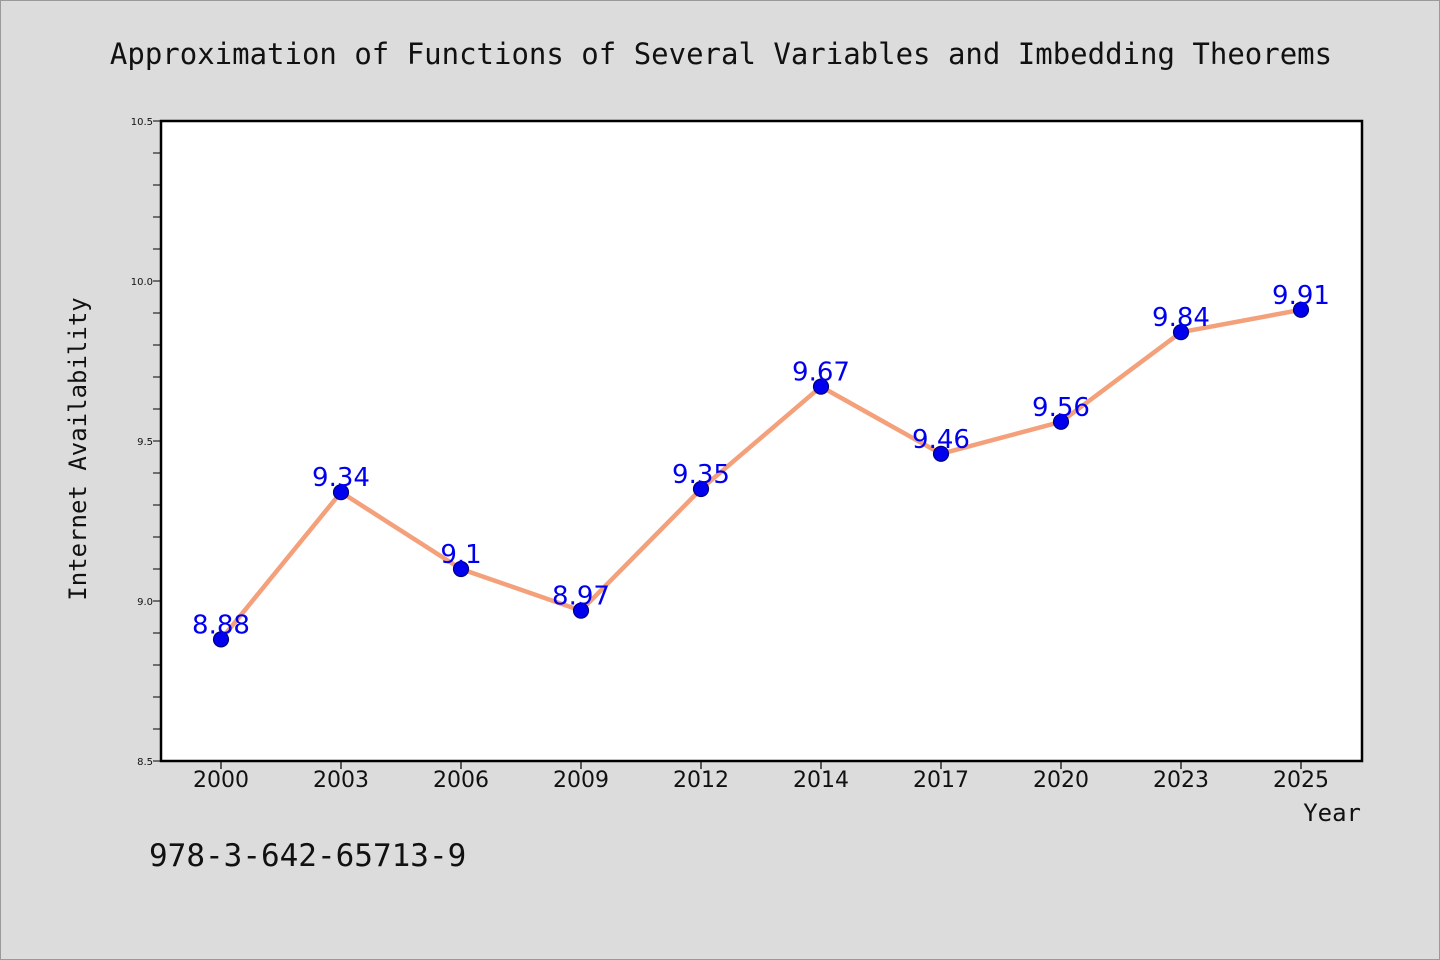 This screenshot has width=1440, height=960. What do you see at coordinates (145, 762) in the screenshot?
I see `y-tick-label: 8.5` at bounding box center [145, 762].